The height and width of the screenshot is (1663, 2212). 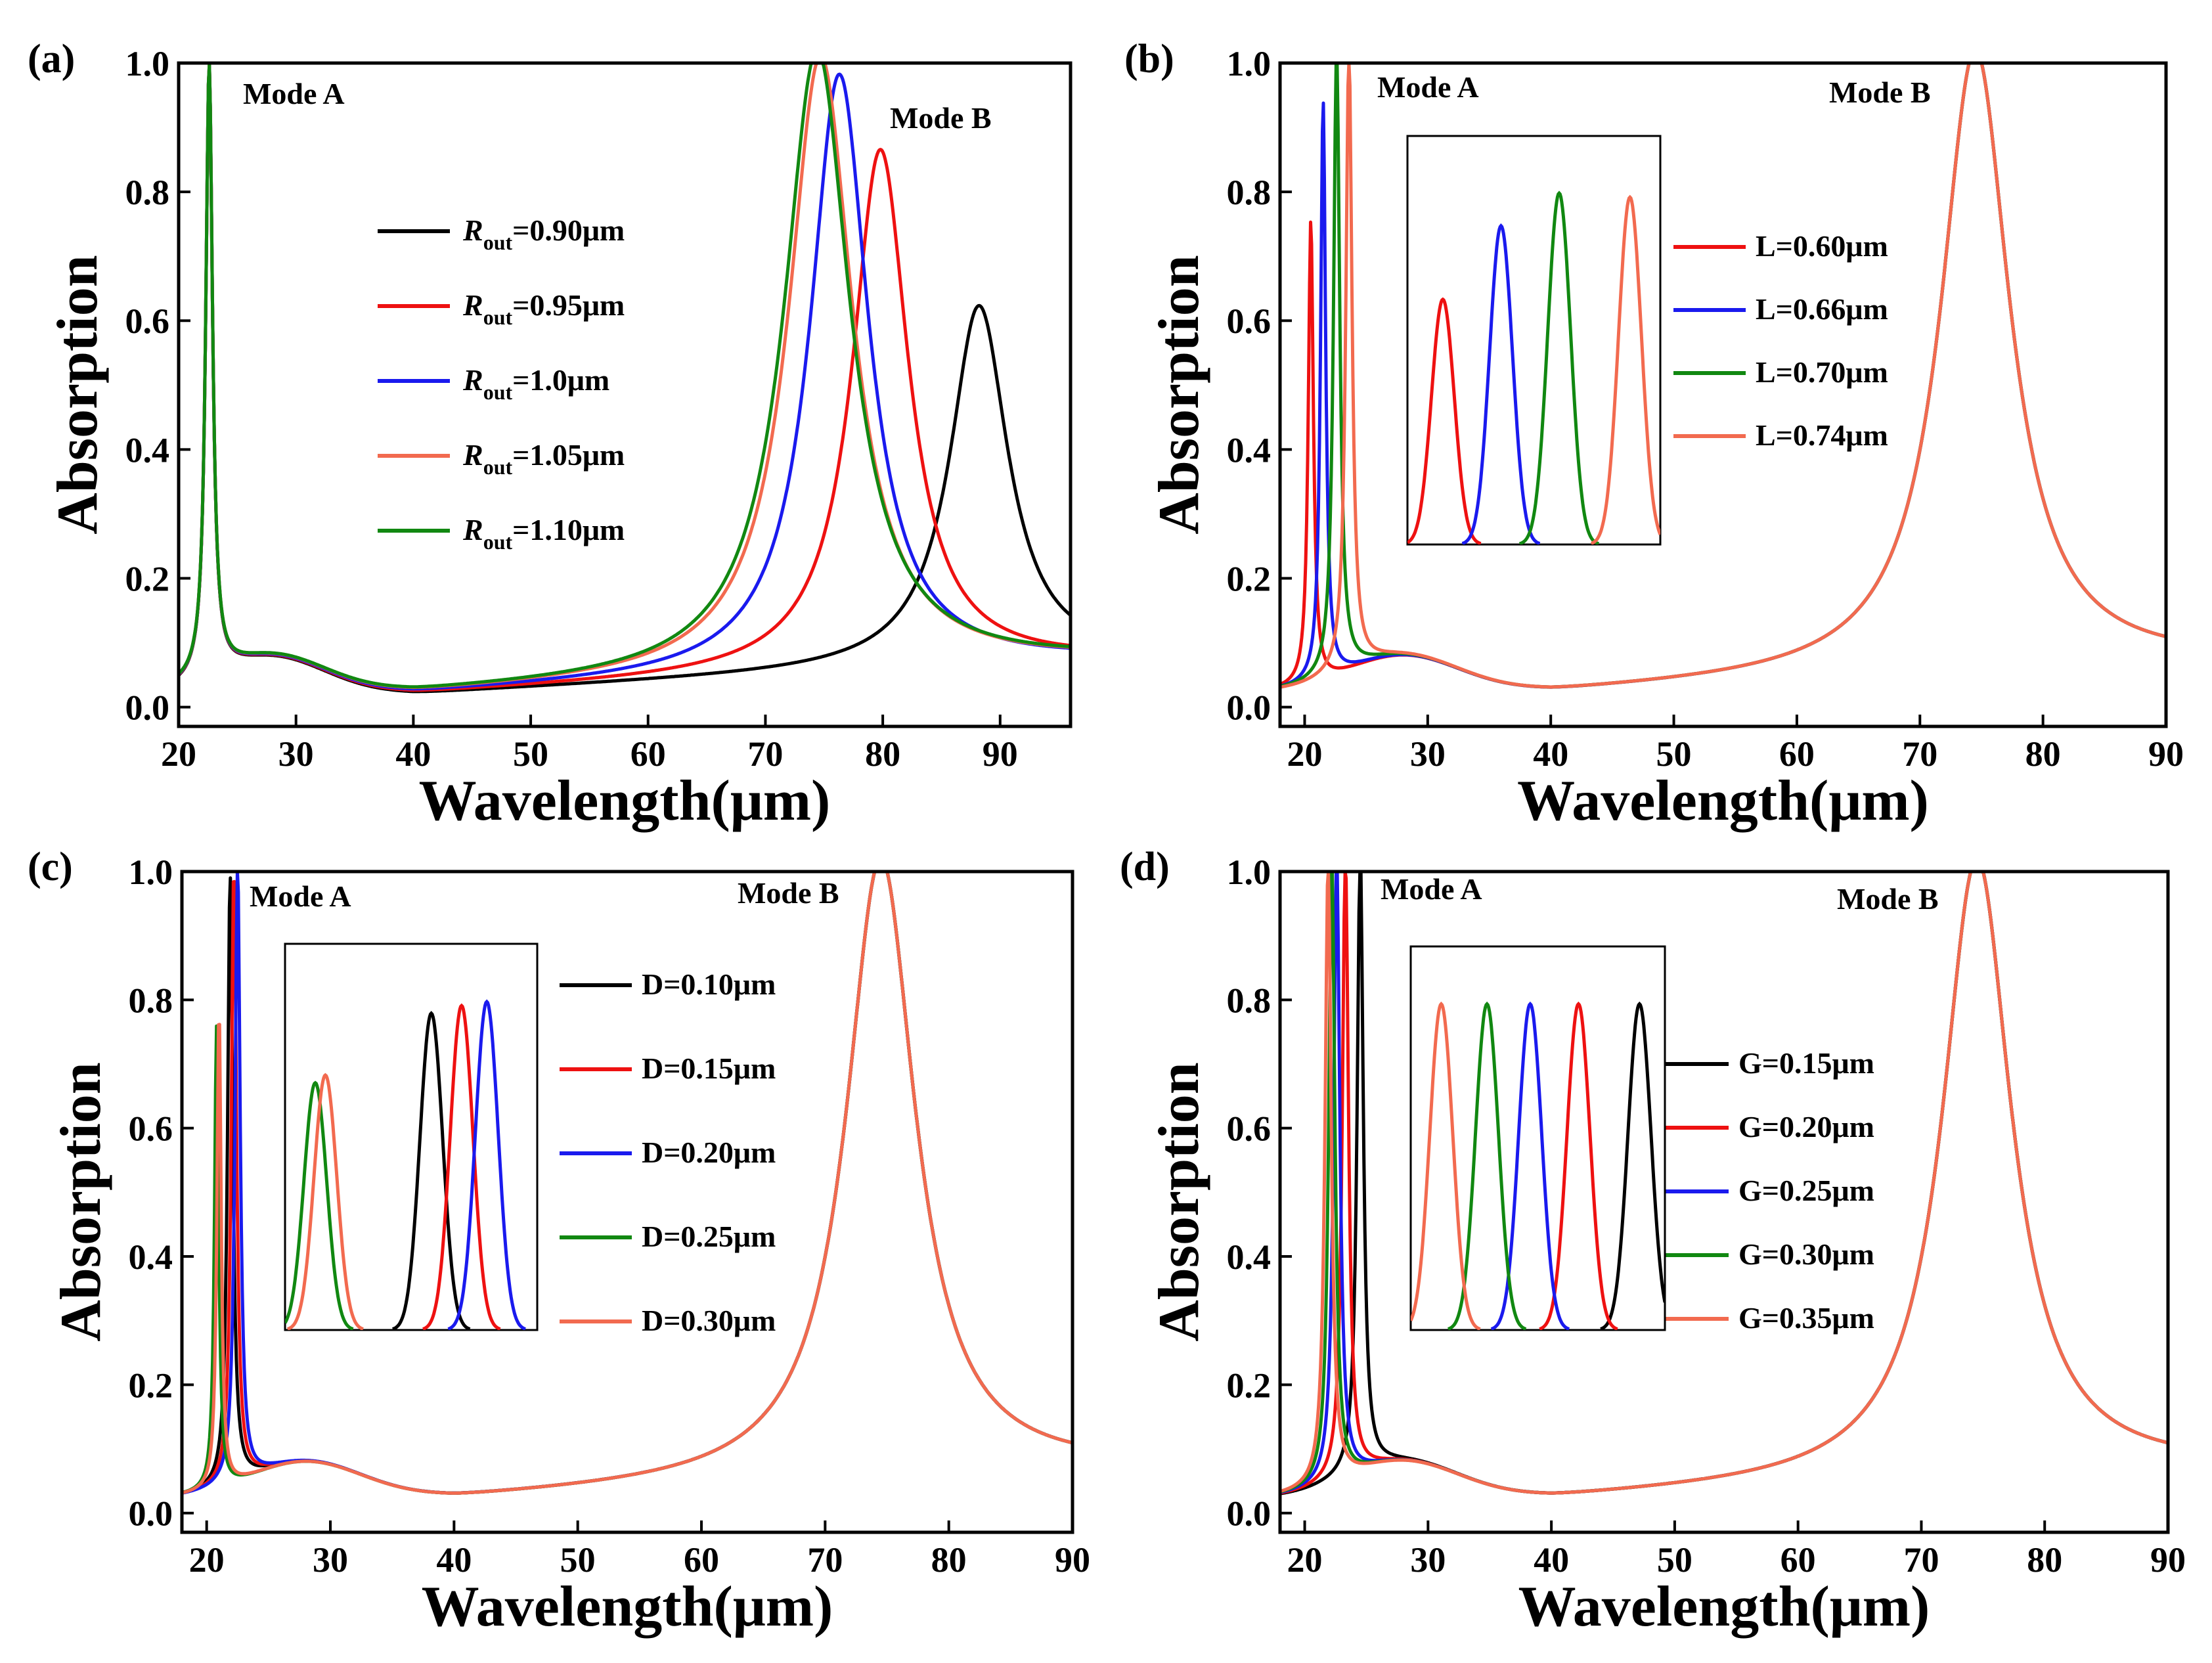 I want to click on x-tick-label-c-3: 50, so click(x=578, y=1560).